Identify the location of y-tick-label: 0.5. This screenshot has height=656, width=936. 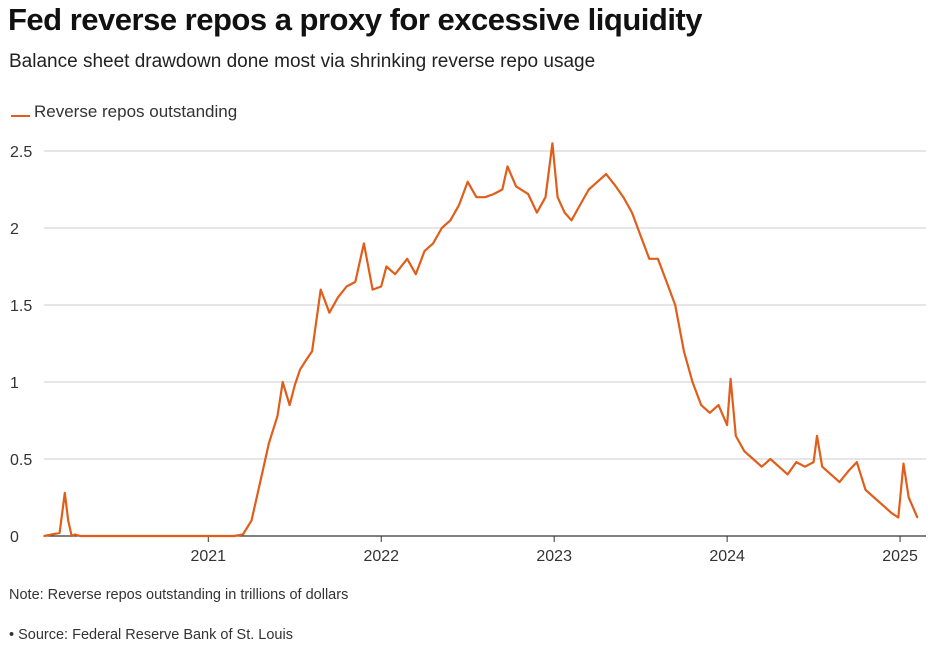
(21, 460).